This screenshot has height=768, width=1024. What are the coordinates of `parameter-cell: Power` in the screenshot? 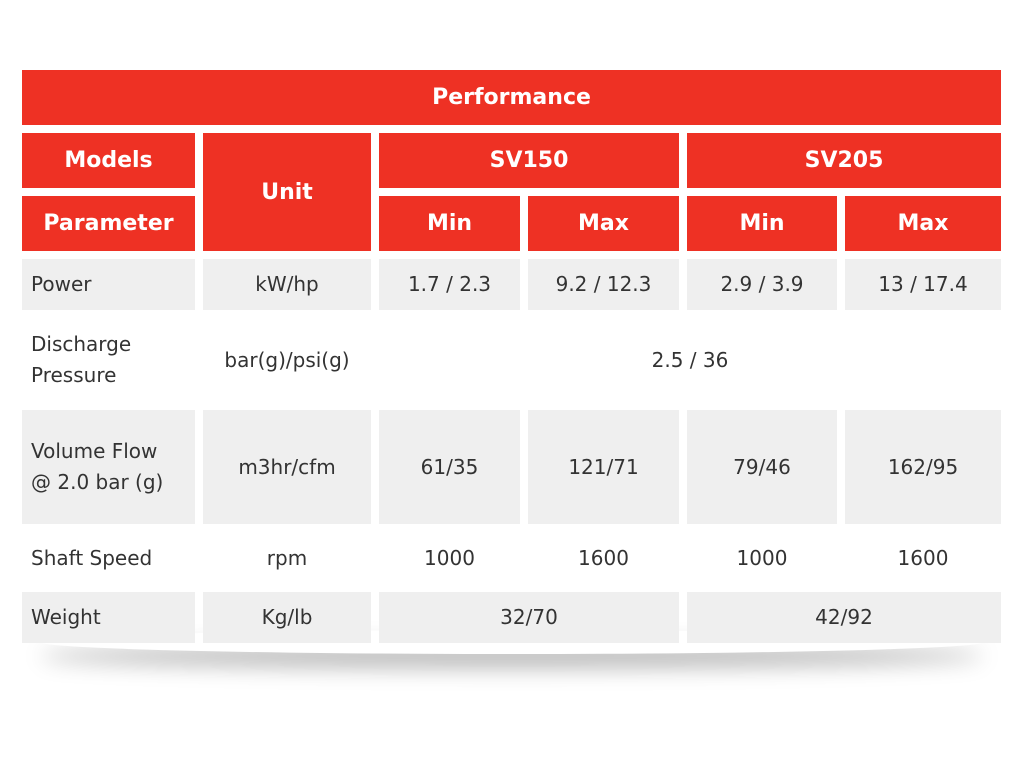 It's located at (108, 284).